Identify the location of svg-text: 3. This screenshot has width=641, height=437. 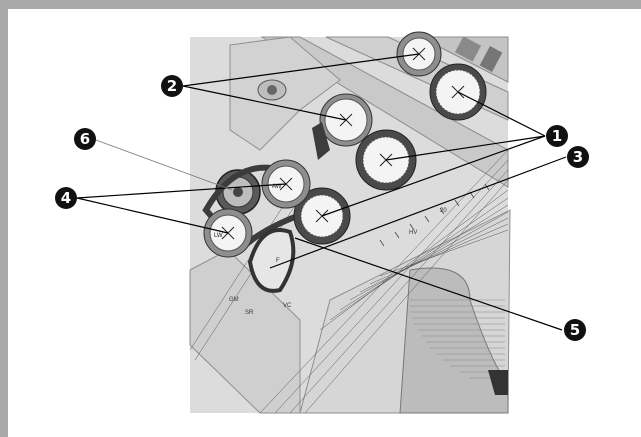
(578, 157).